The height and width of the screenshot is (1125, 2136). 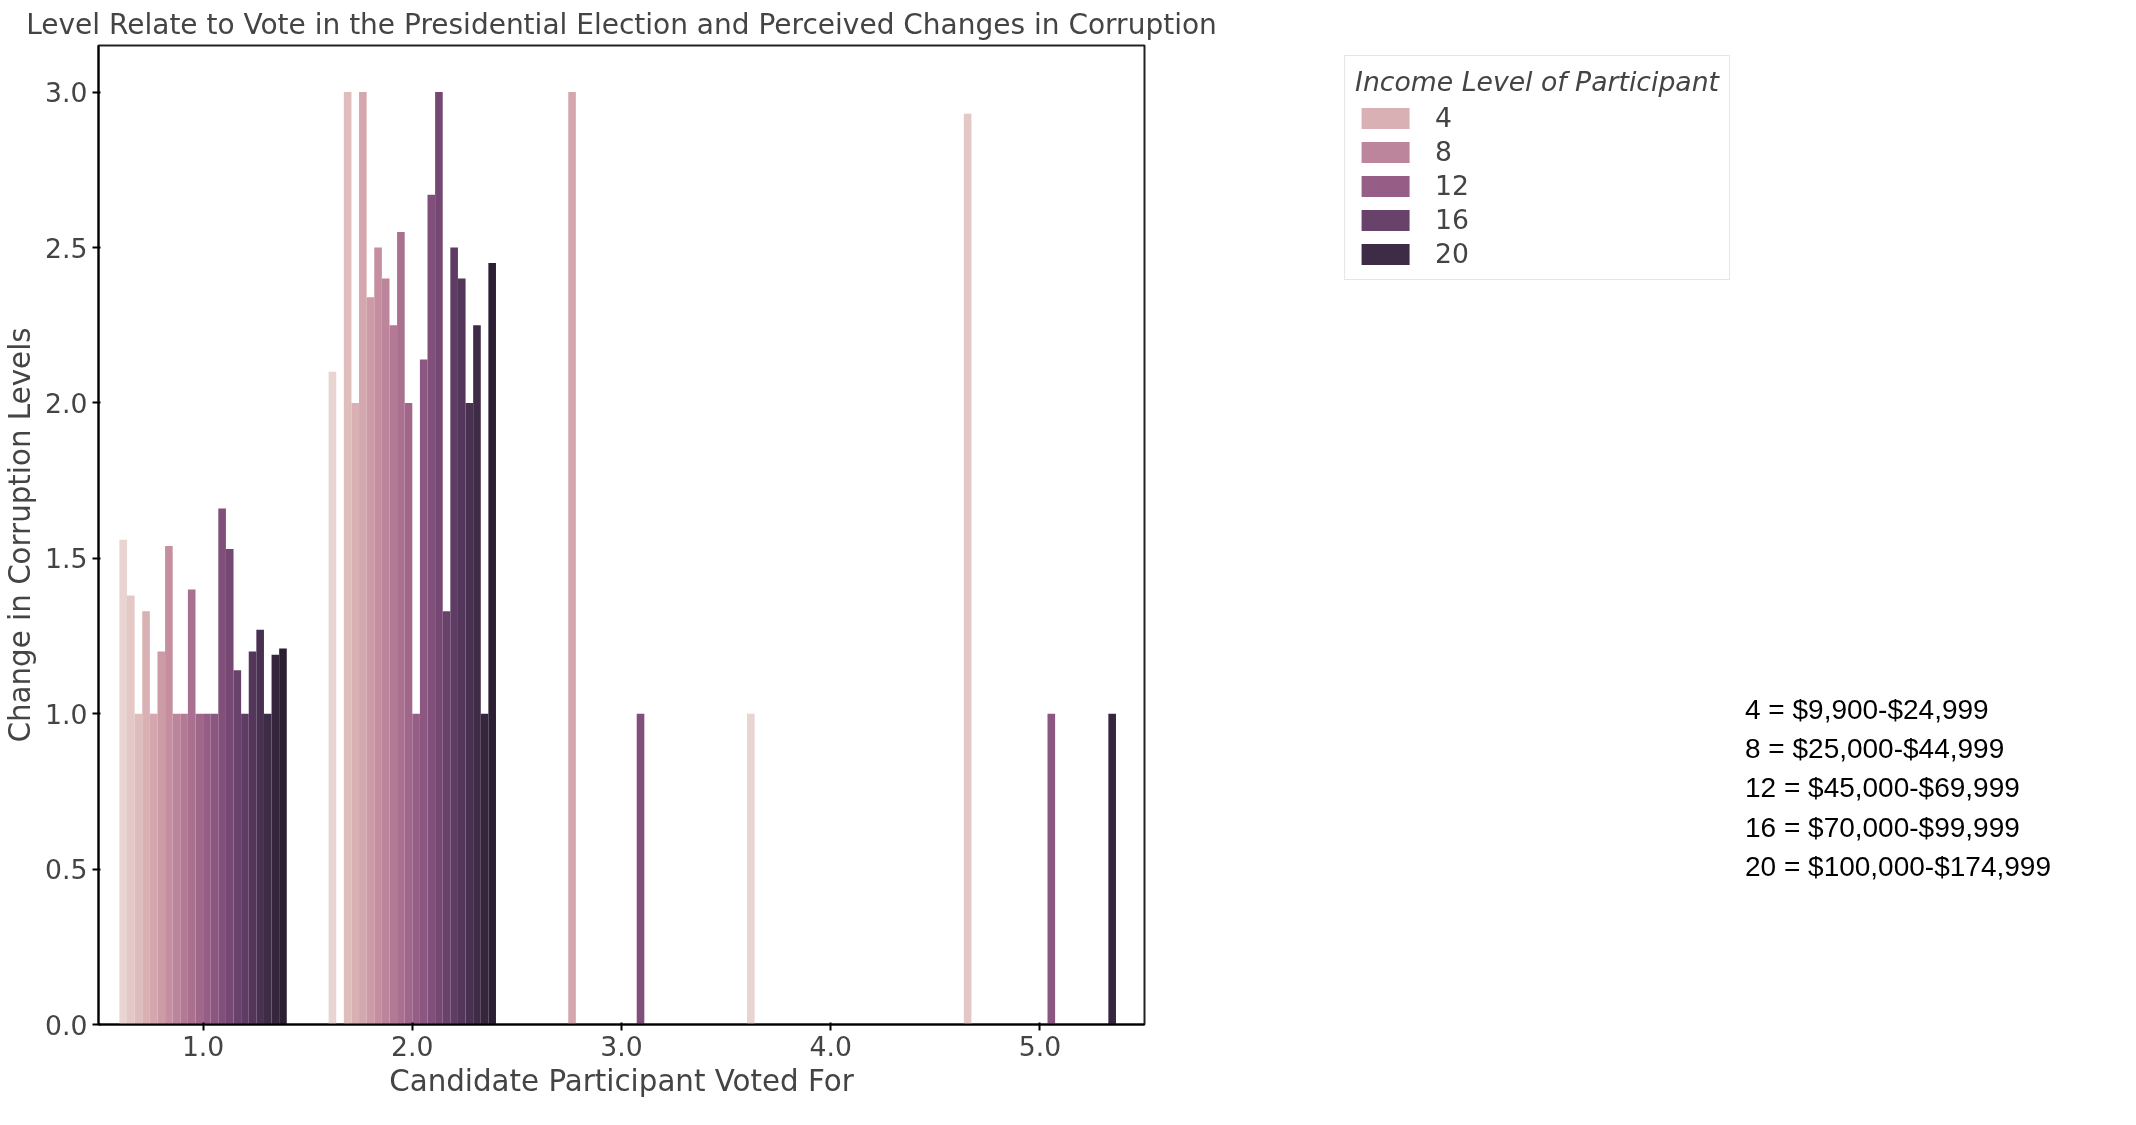 I want to click on legend-label: 12, so click(x=1452, y=185).